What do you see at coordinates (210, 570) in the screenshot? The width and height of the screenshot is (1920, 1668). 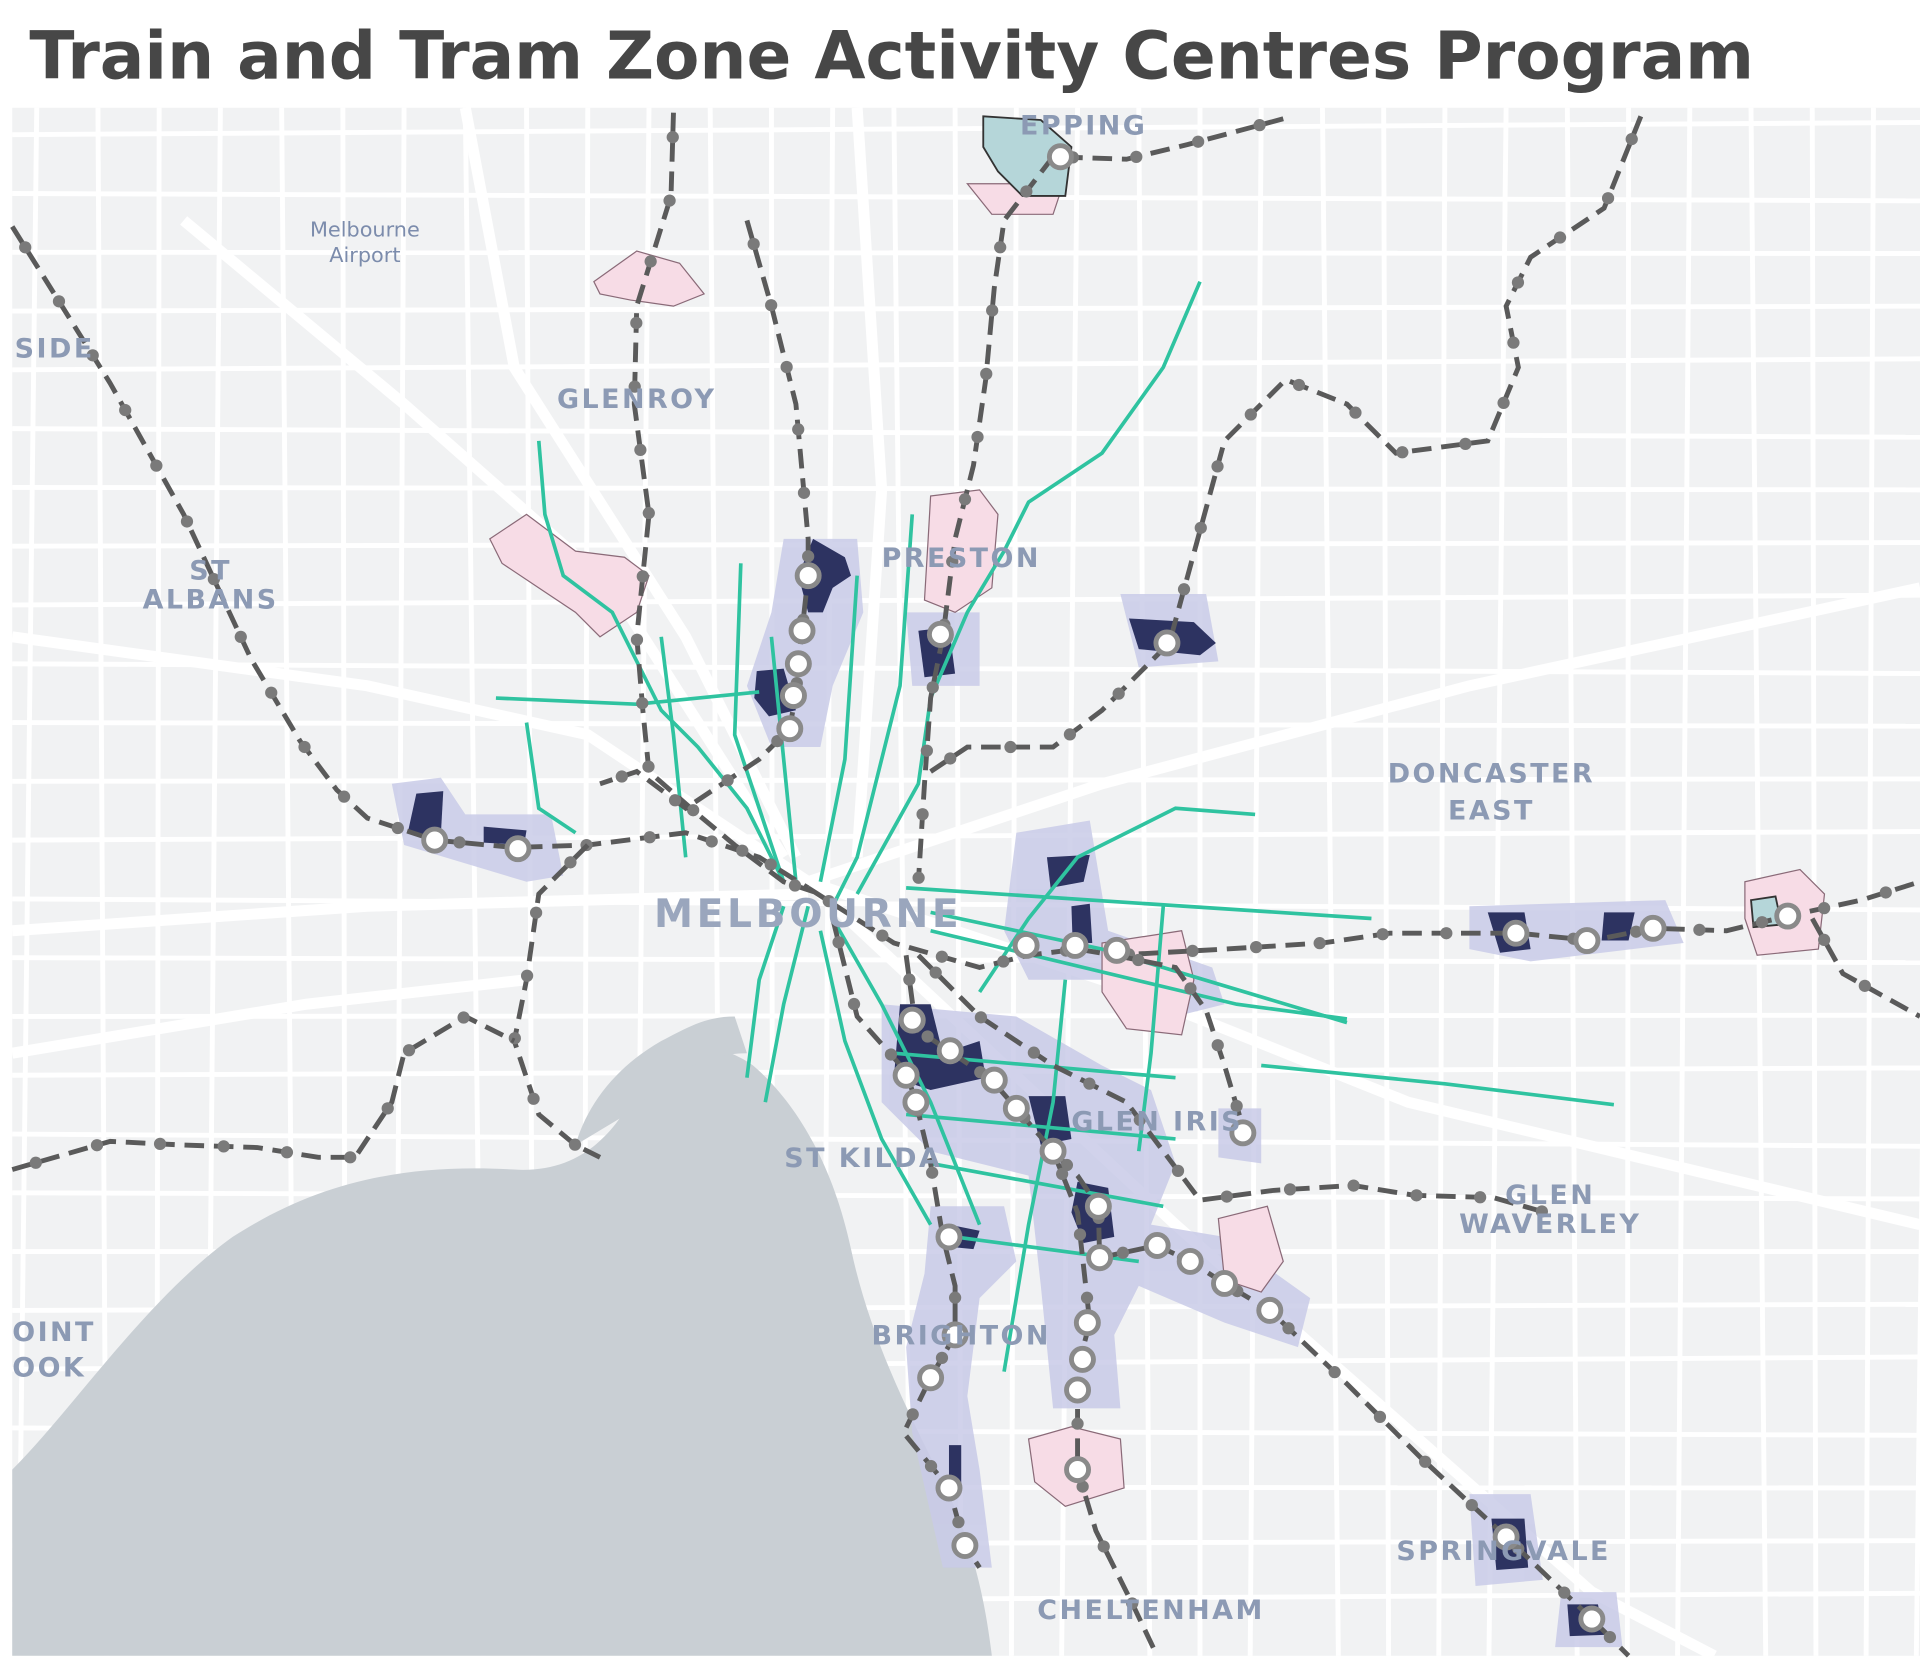 I see `place-label: ST` at bounding box center [210, 570].